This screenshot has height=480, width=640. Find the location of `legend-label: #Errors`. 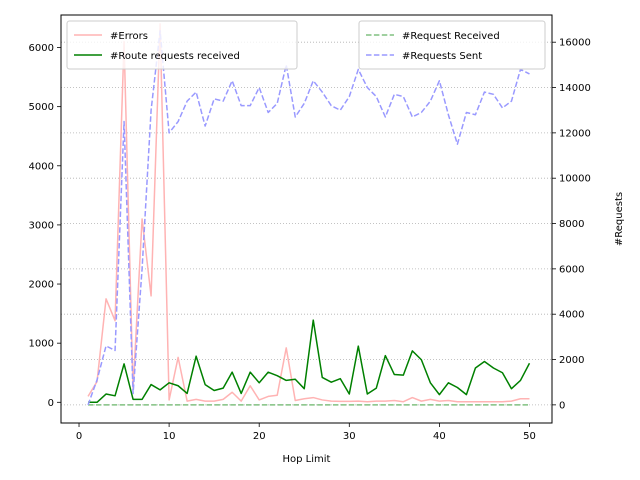

legend-label: #Errors is located at coordinates (129, 36).